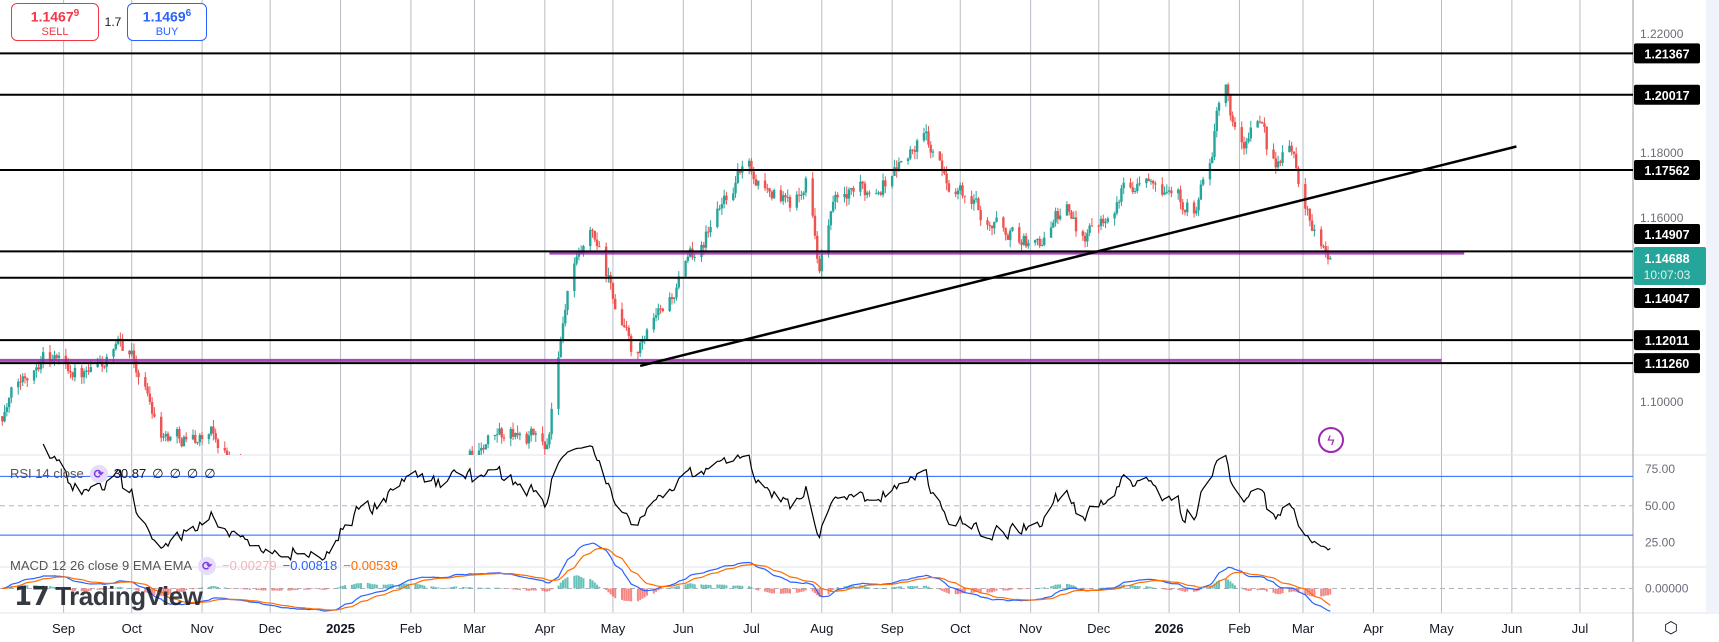 The width and height of the screenshot is (1719, 642). What do you see at coordinates (164, 16) in the screenshot?
I see `buy-price: 1.1469` at bounding box center [164, 16].